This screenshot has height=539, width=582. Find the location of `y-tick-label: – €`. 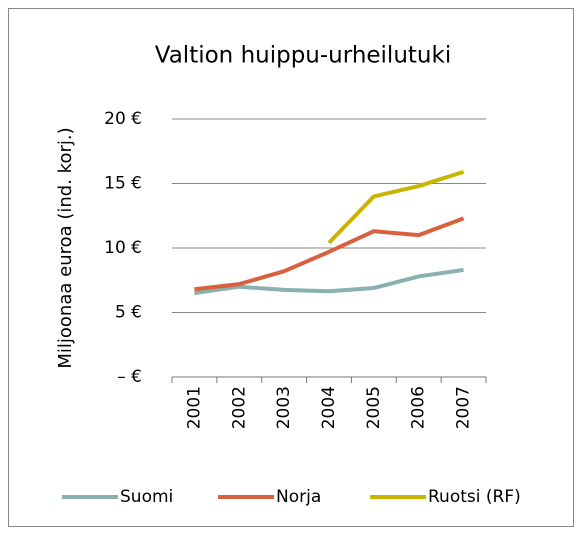

y-tick-label: – € is located at coordinates (129, 377).